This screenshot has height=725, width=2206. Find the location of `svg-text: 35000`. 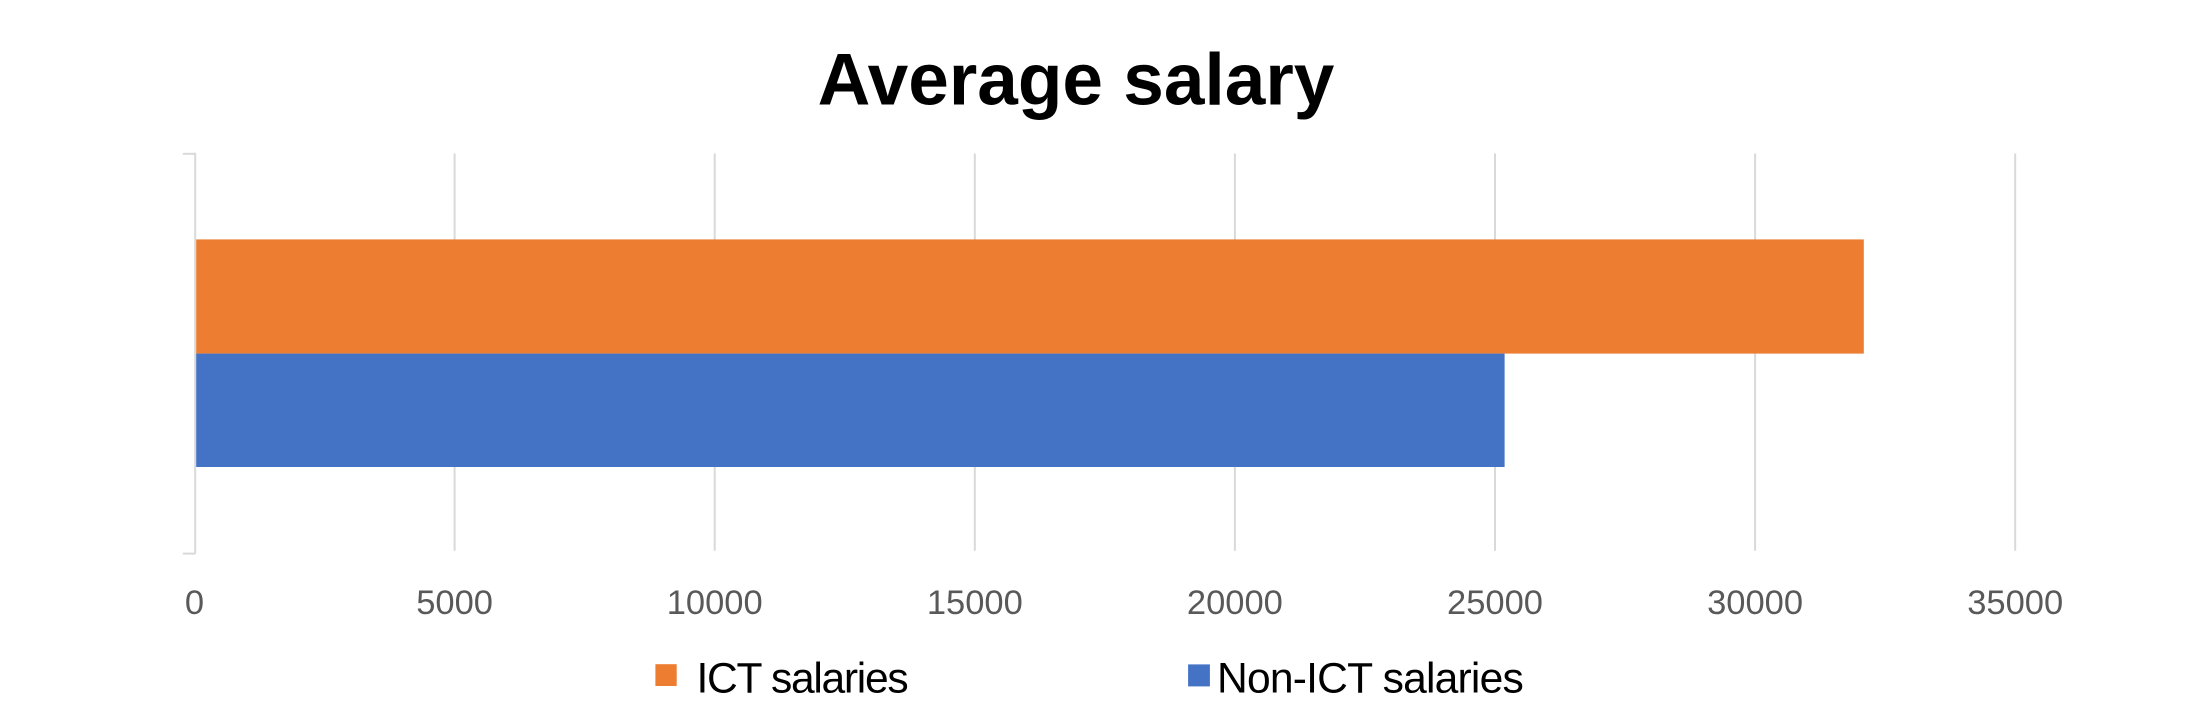

svg-text: 35000 is located at coordinates (2015, 603).